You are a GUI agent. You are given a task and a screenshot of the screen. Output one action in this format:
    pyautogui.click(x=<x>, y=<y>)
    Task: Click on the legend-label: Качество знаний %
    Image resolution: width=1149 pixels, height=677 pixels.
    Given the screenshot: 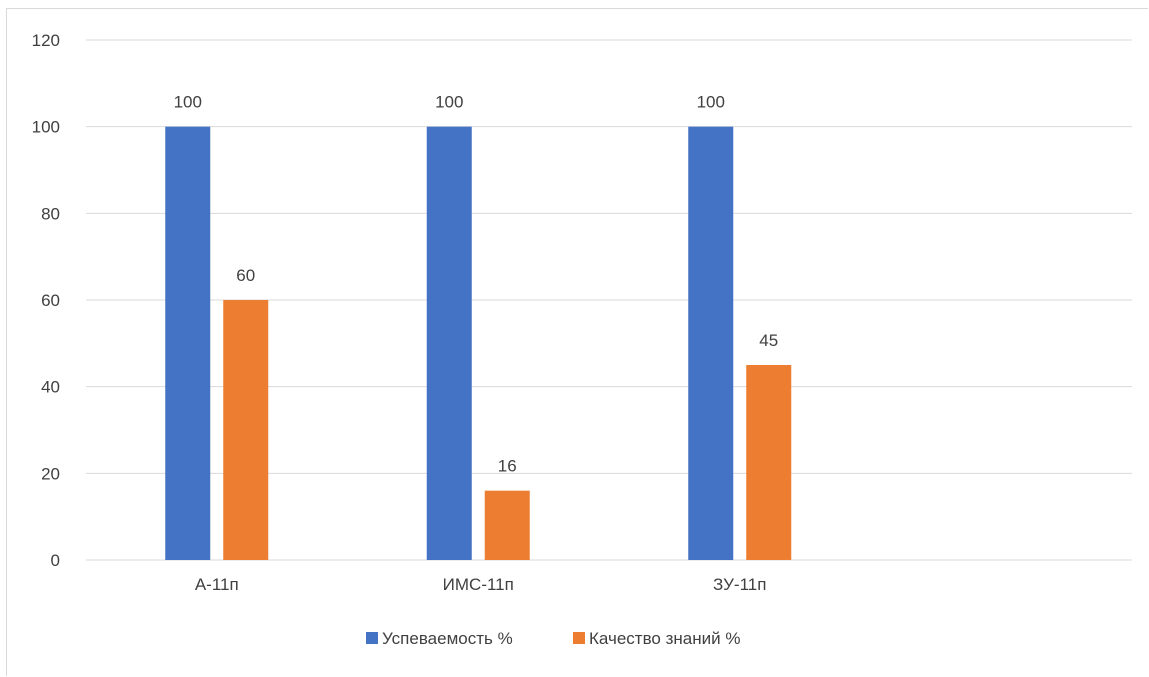 What is the action you would take?
    pyautogui.click(x=664, y=638)
    